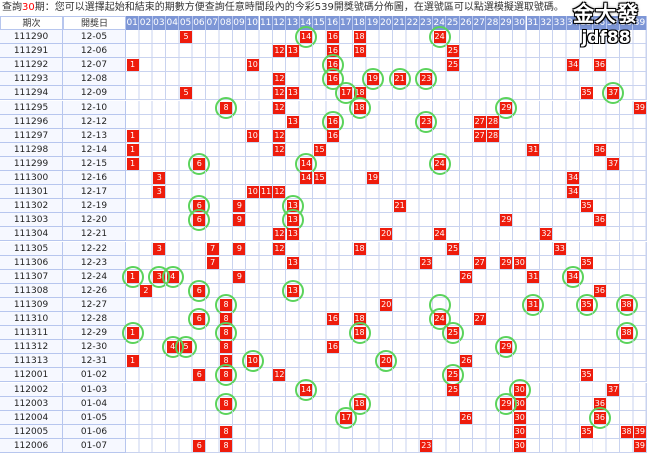 This screenshot has width=650, height=458. I want to click on number-column-header-28: 28, so click(493, 23).